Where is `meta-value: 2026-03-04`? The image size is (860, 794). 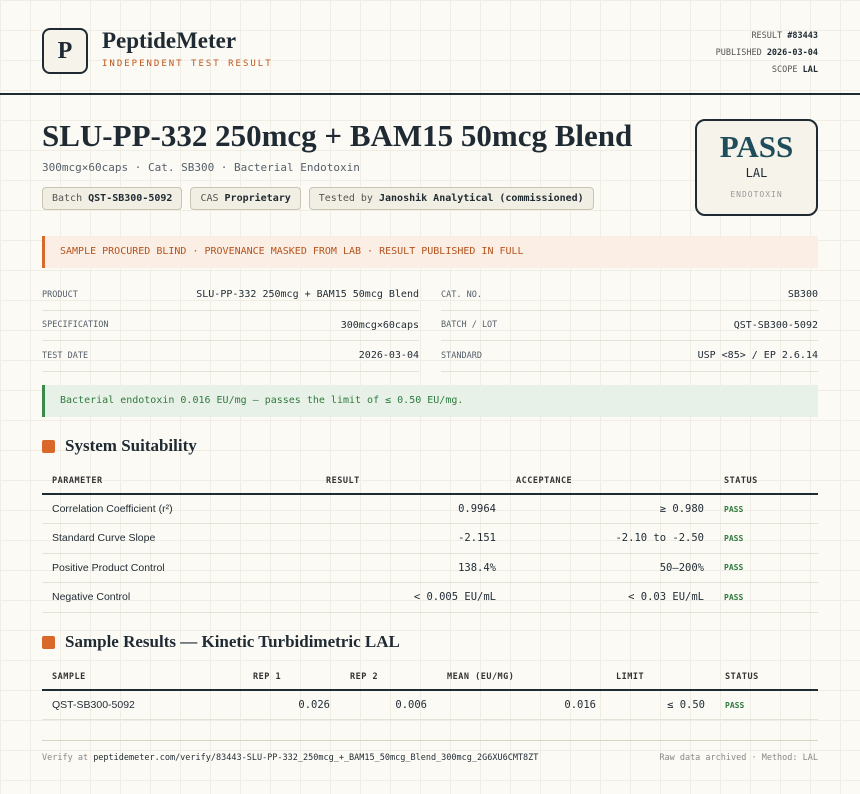 meta-value: 2026-03-04 is located at coordinates (792, 53).